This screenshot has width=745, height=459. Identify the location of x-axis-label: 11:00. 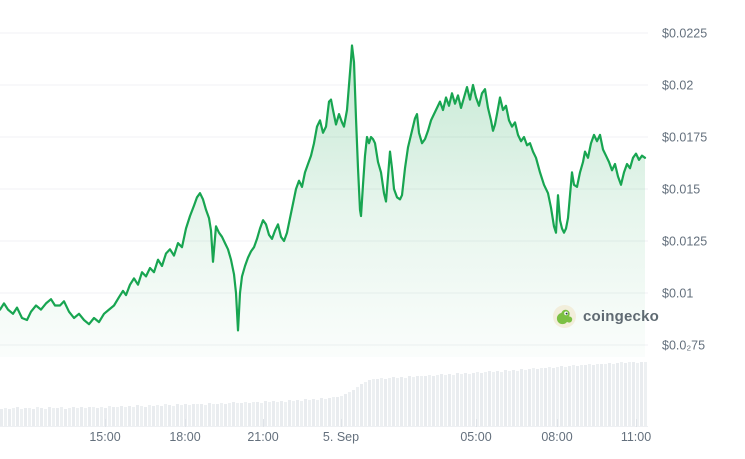
(636, 437).